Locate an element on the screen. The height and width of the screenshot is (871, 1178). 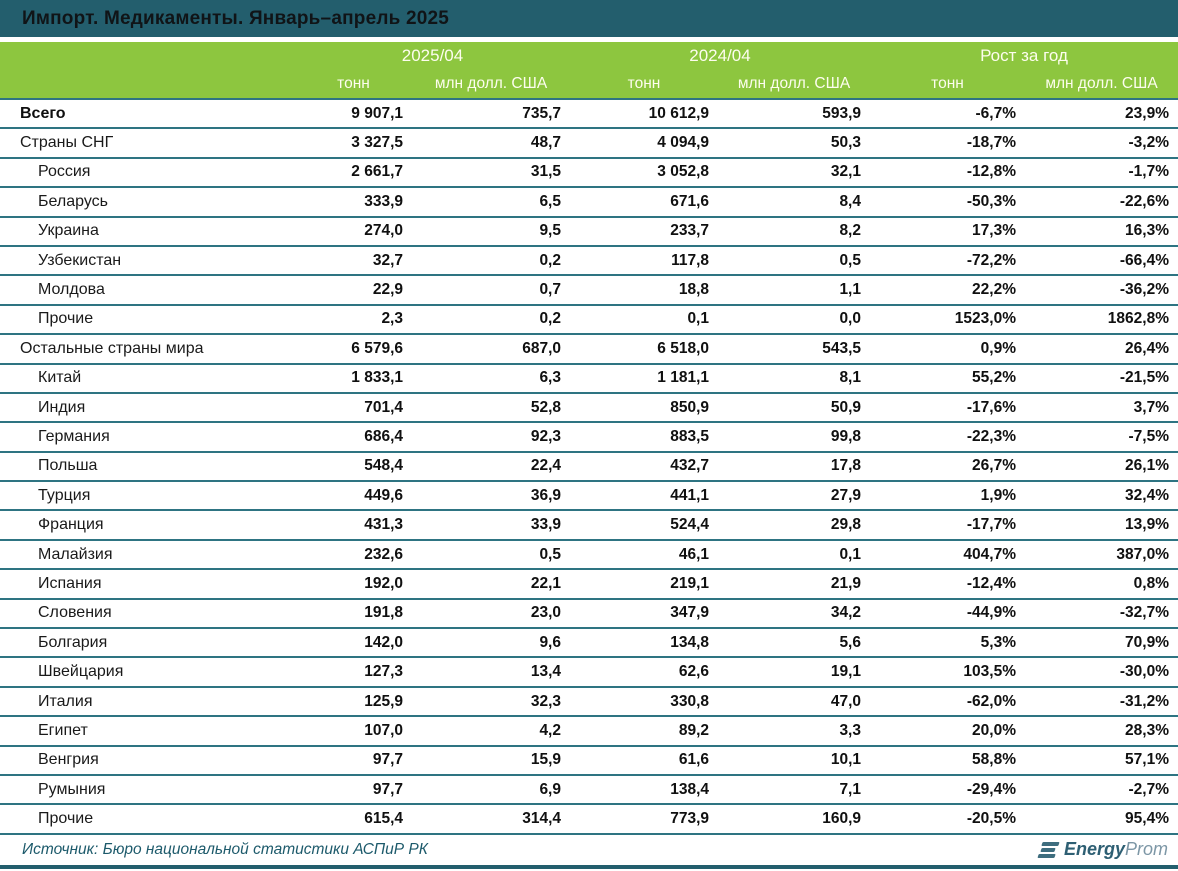
tons-2025-cell: 192,0 is located at coordinates (383, 583).